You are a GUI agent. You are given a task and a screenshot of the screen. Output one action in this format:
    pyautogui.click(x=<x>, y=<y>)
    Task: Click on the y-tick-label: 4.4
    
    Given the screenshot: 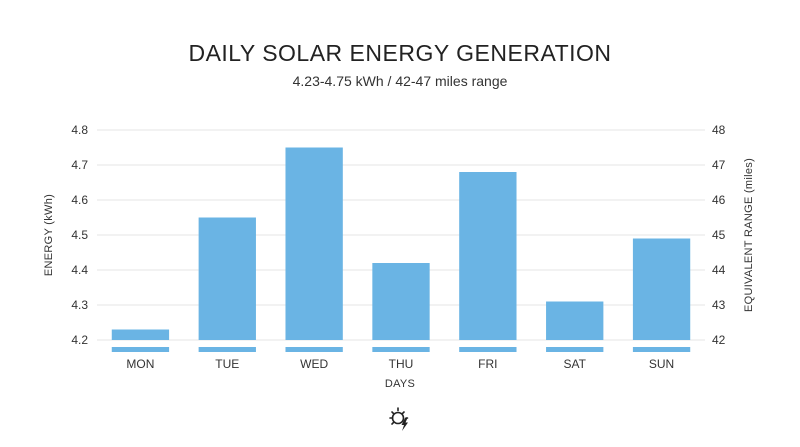 What is the action you would take?
    pyautogui.click(x=79, y=270)
    